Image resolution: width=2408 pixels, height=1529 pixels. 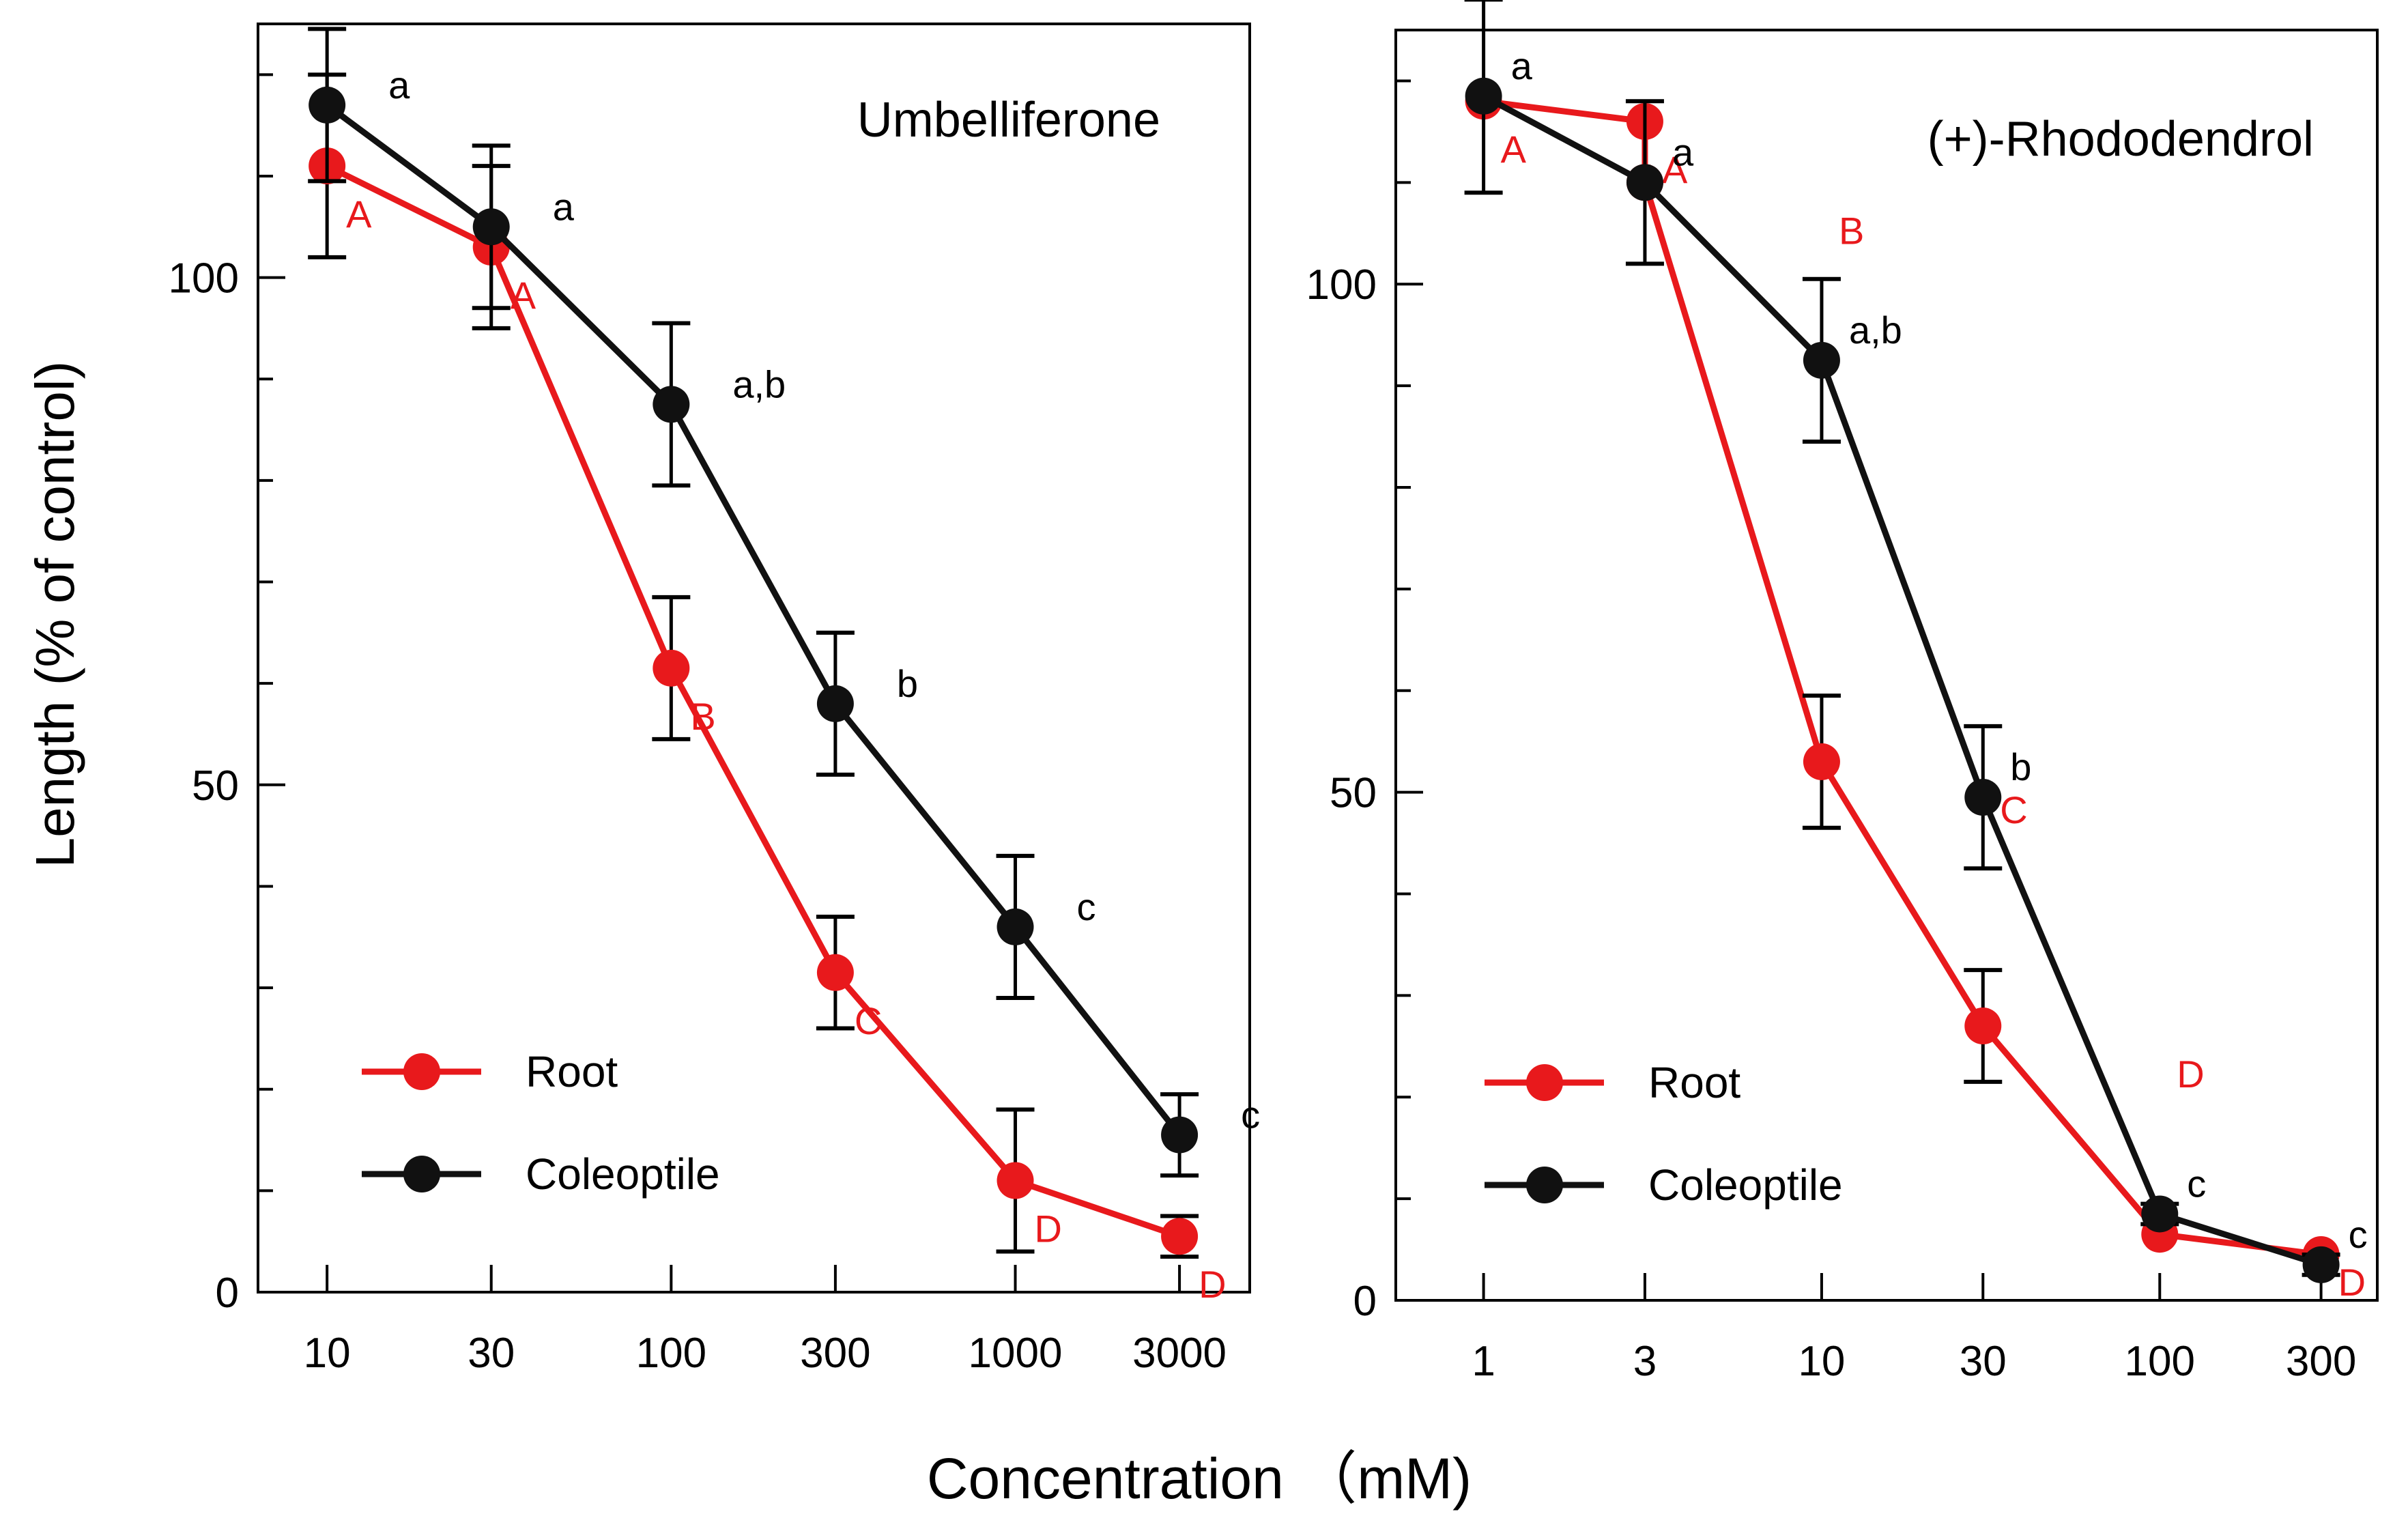 I want to click on x-tick-label: 3, so click(x=1645, y=1361).